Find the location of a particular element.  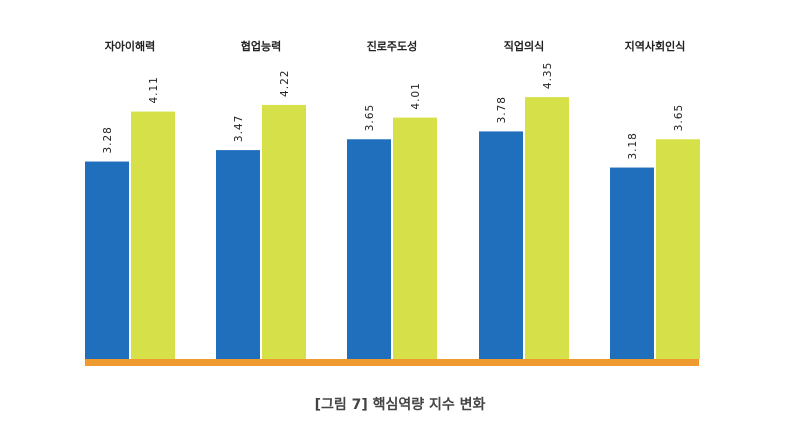

data-label: 4.01 is located at coordinates (416, 95).